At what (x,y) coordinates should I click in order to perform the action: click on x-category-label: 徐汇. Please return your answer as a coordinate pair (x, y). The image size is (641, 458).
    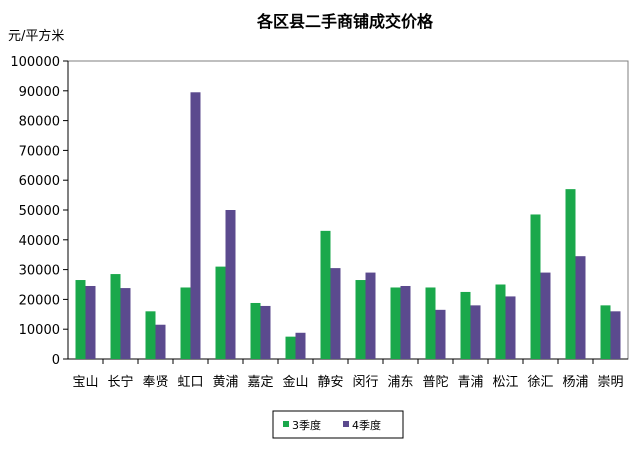
    Looking at the image, I should click on (540, 382).